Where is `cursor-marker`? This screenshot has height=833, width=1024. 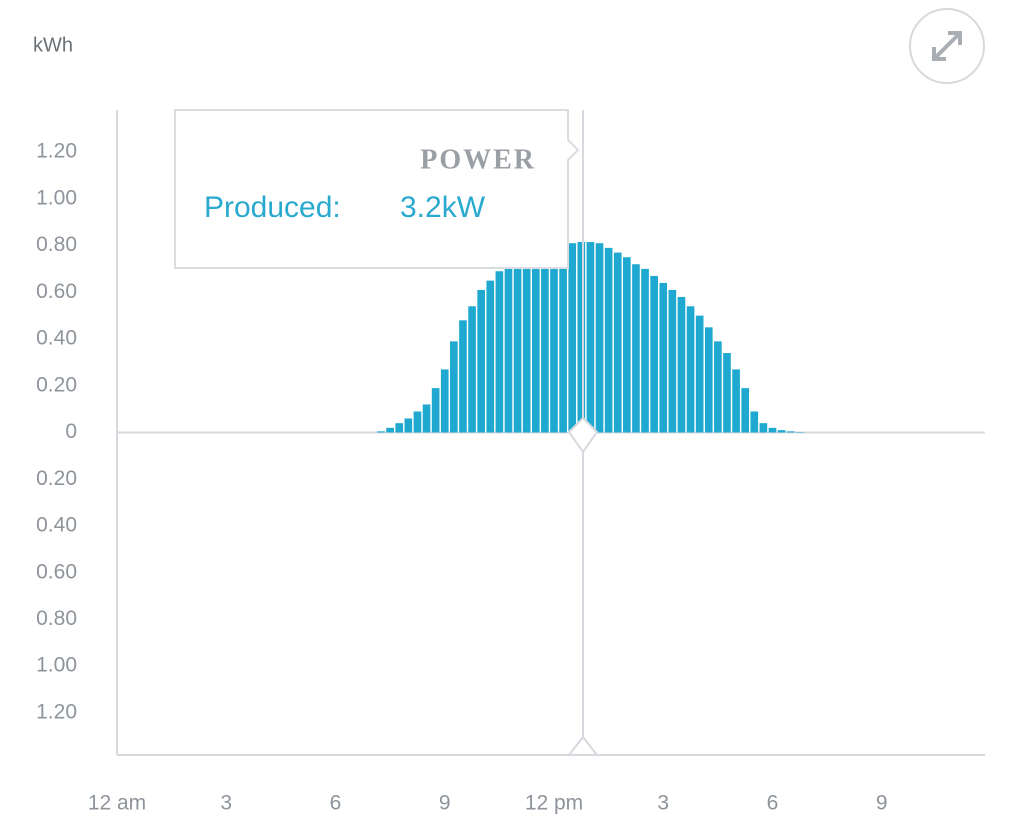 cursor-marker is located at coordinates (583, 745).